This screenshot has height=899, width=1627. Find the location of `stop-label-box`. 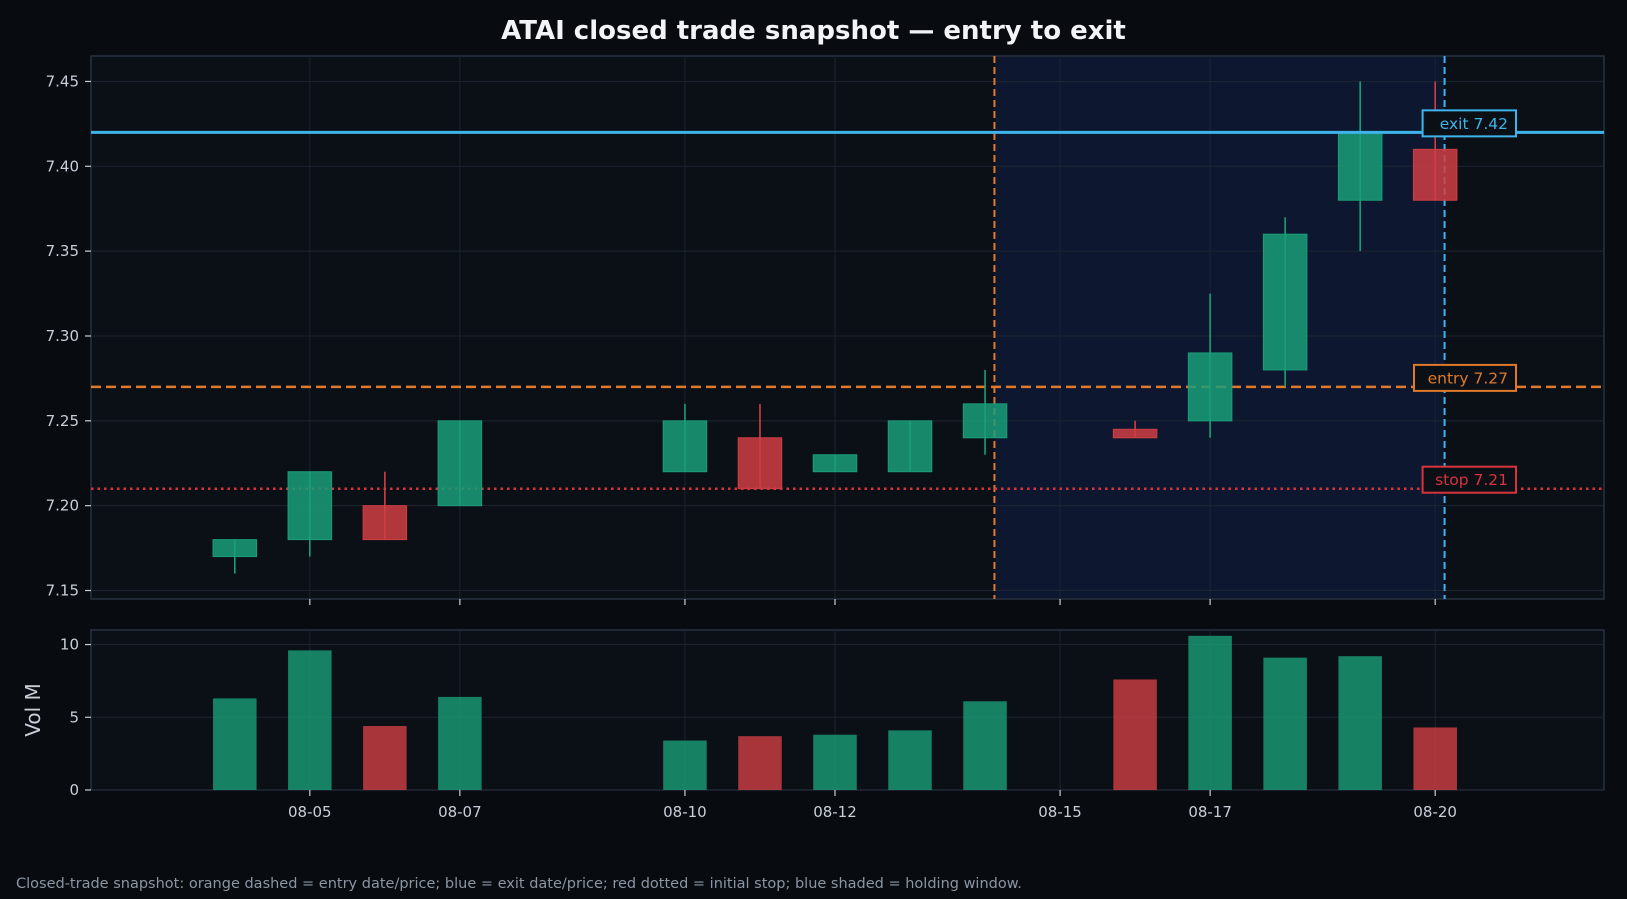

stop-label-box is located at coordinates (1469, 479).